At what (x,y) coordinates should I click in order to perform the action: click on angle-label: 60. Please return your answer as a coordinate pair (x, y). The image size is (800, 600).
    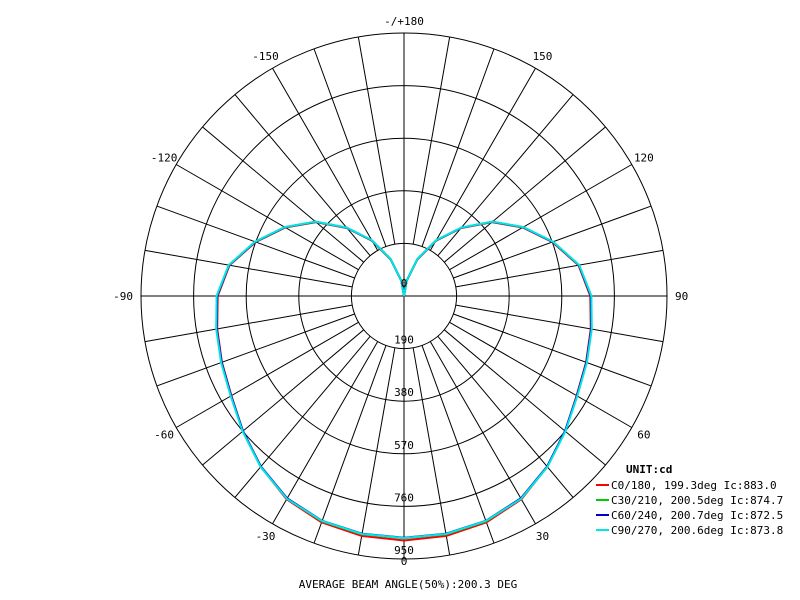
    Looking at the image, I should click on (643, 435).